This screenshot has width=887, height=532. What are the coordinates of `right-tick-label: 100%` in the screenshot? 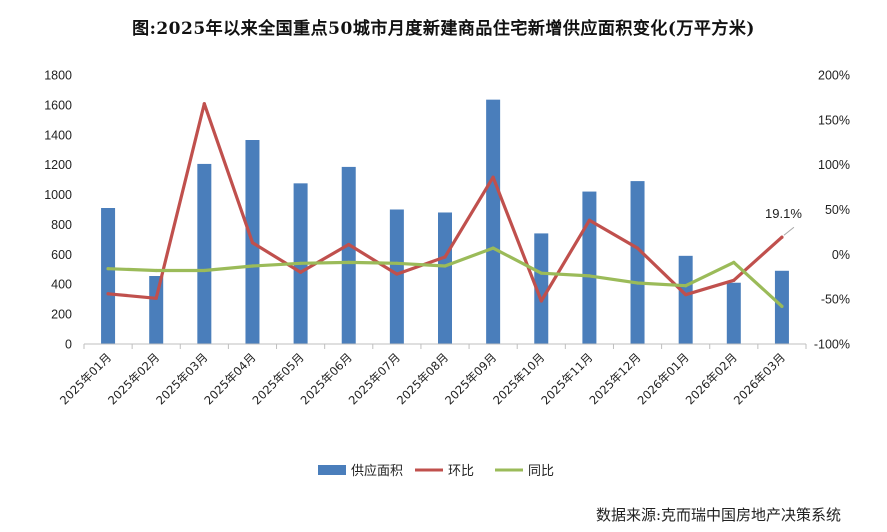 It's located at (834, 165).